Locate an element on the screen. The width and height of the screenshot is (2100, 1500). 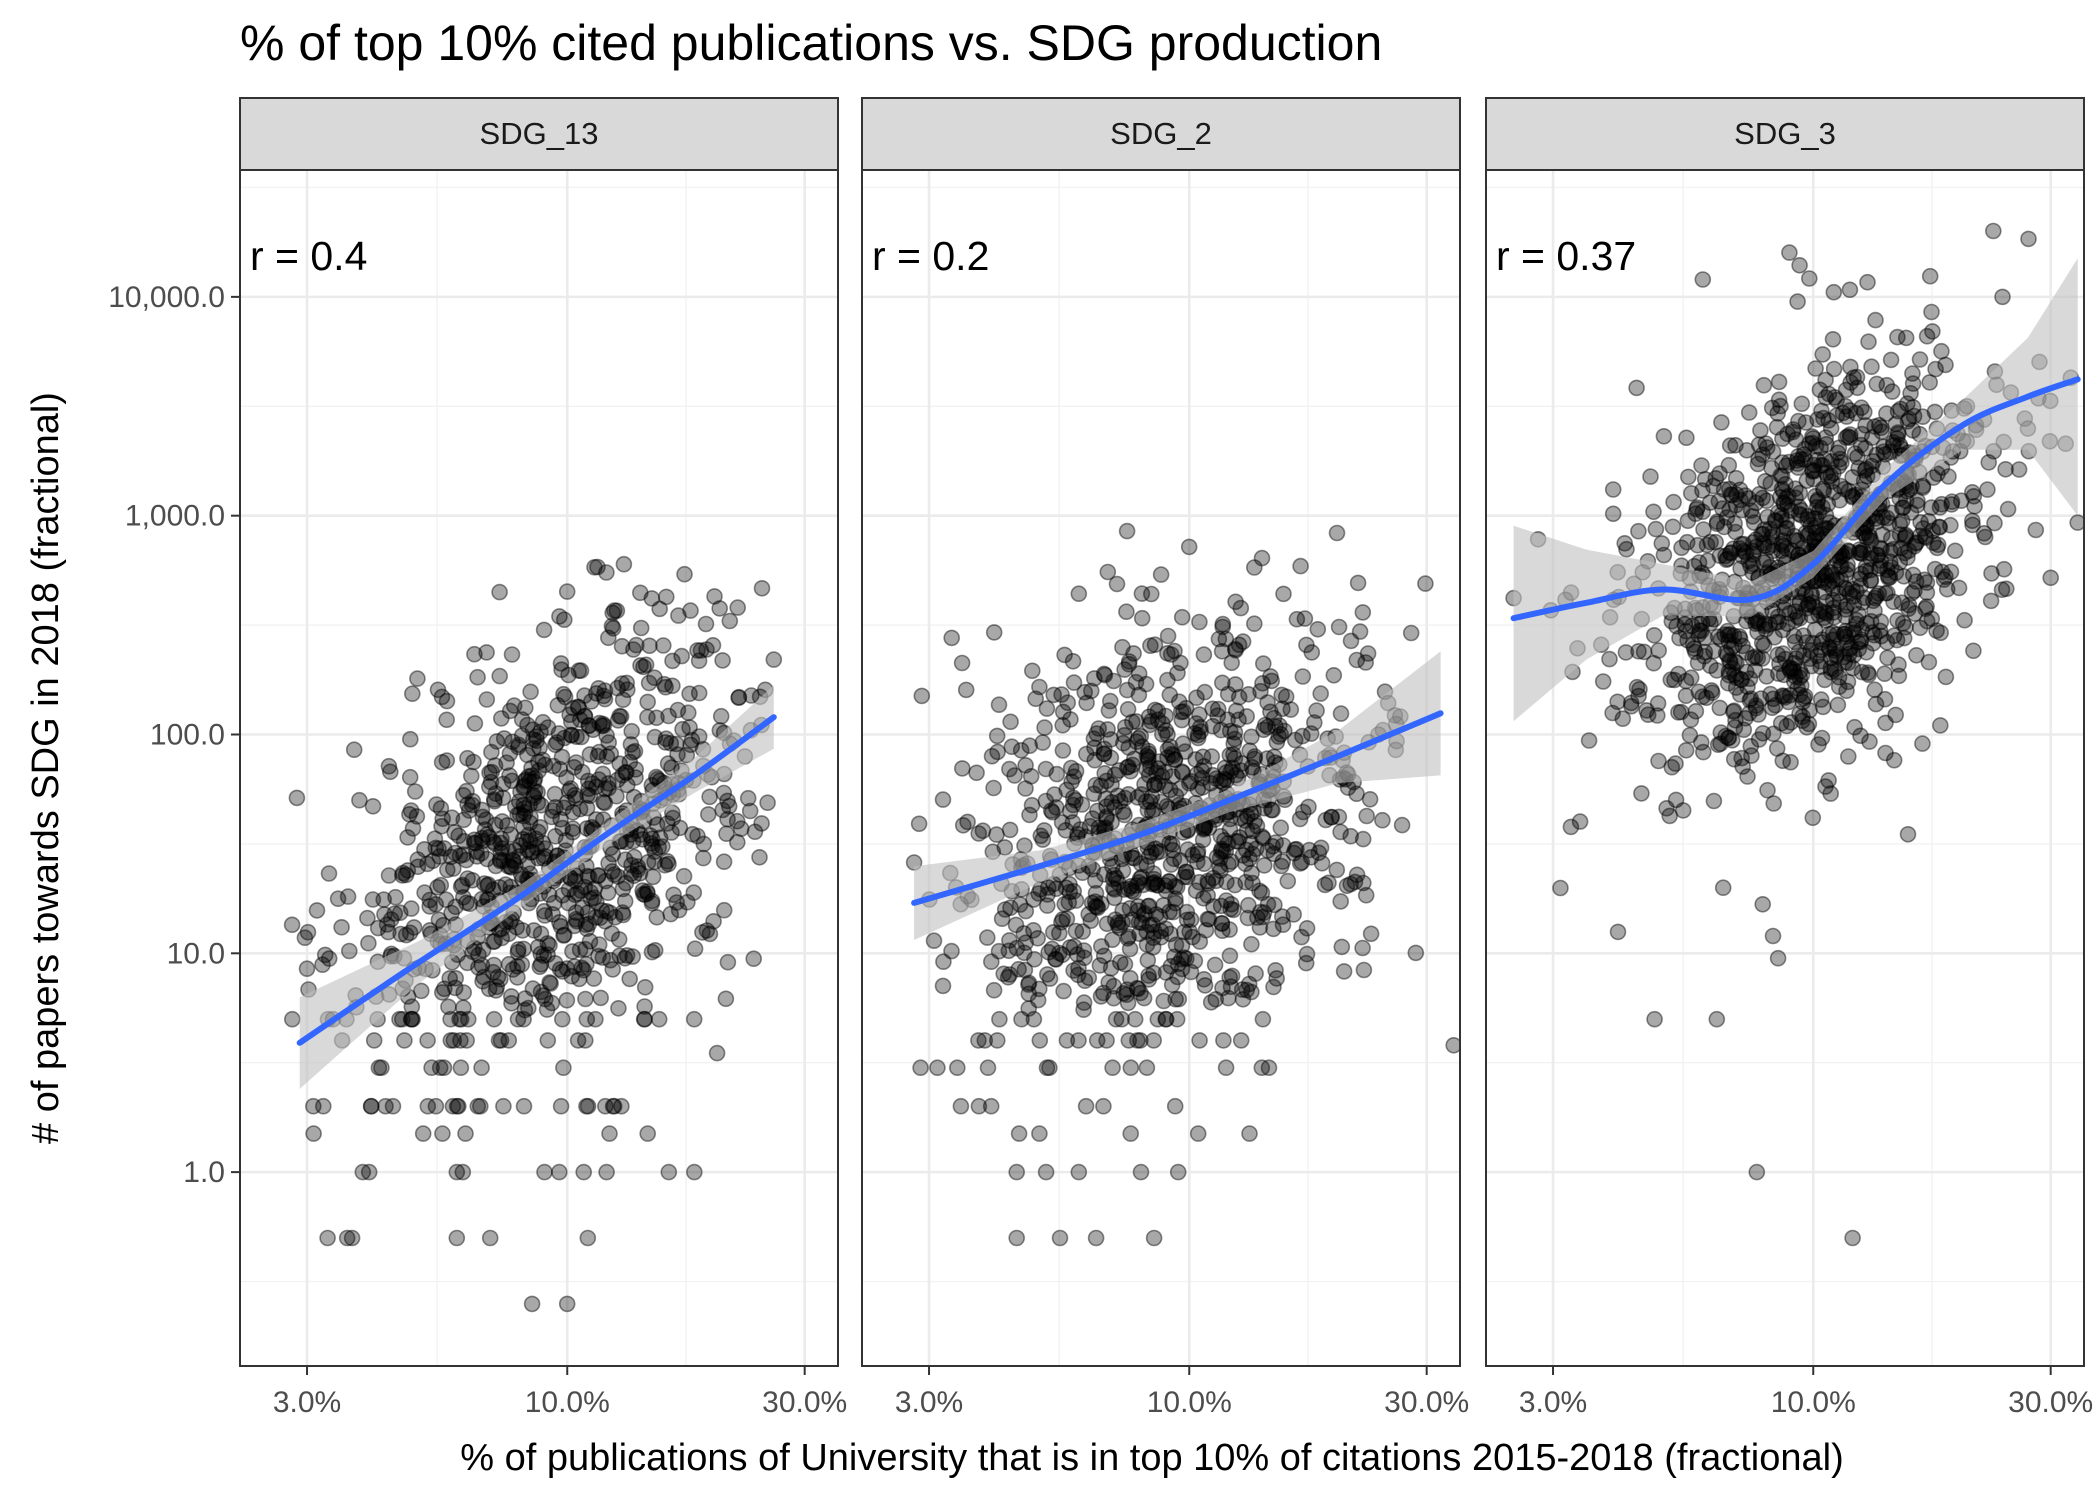
x-tick-label: 10.0% is located at coordinates (1813, 1402).